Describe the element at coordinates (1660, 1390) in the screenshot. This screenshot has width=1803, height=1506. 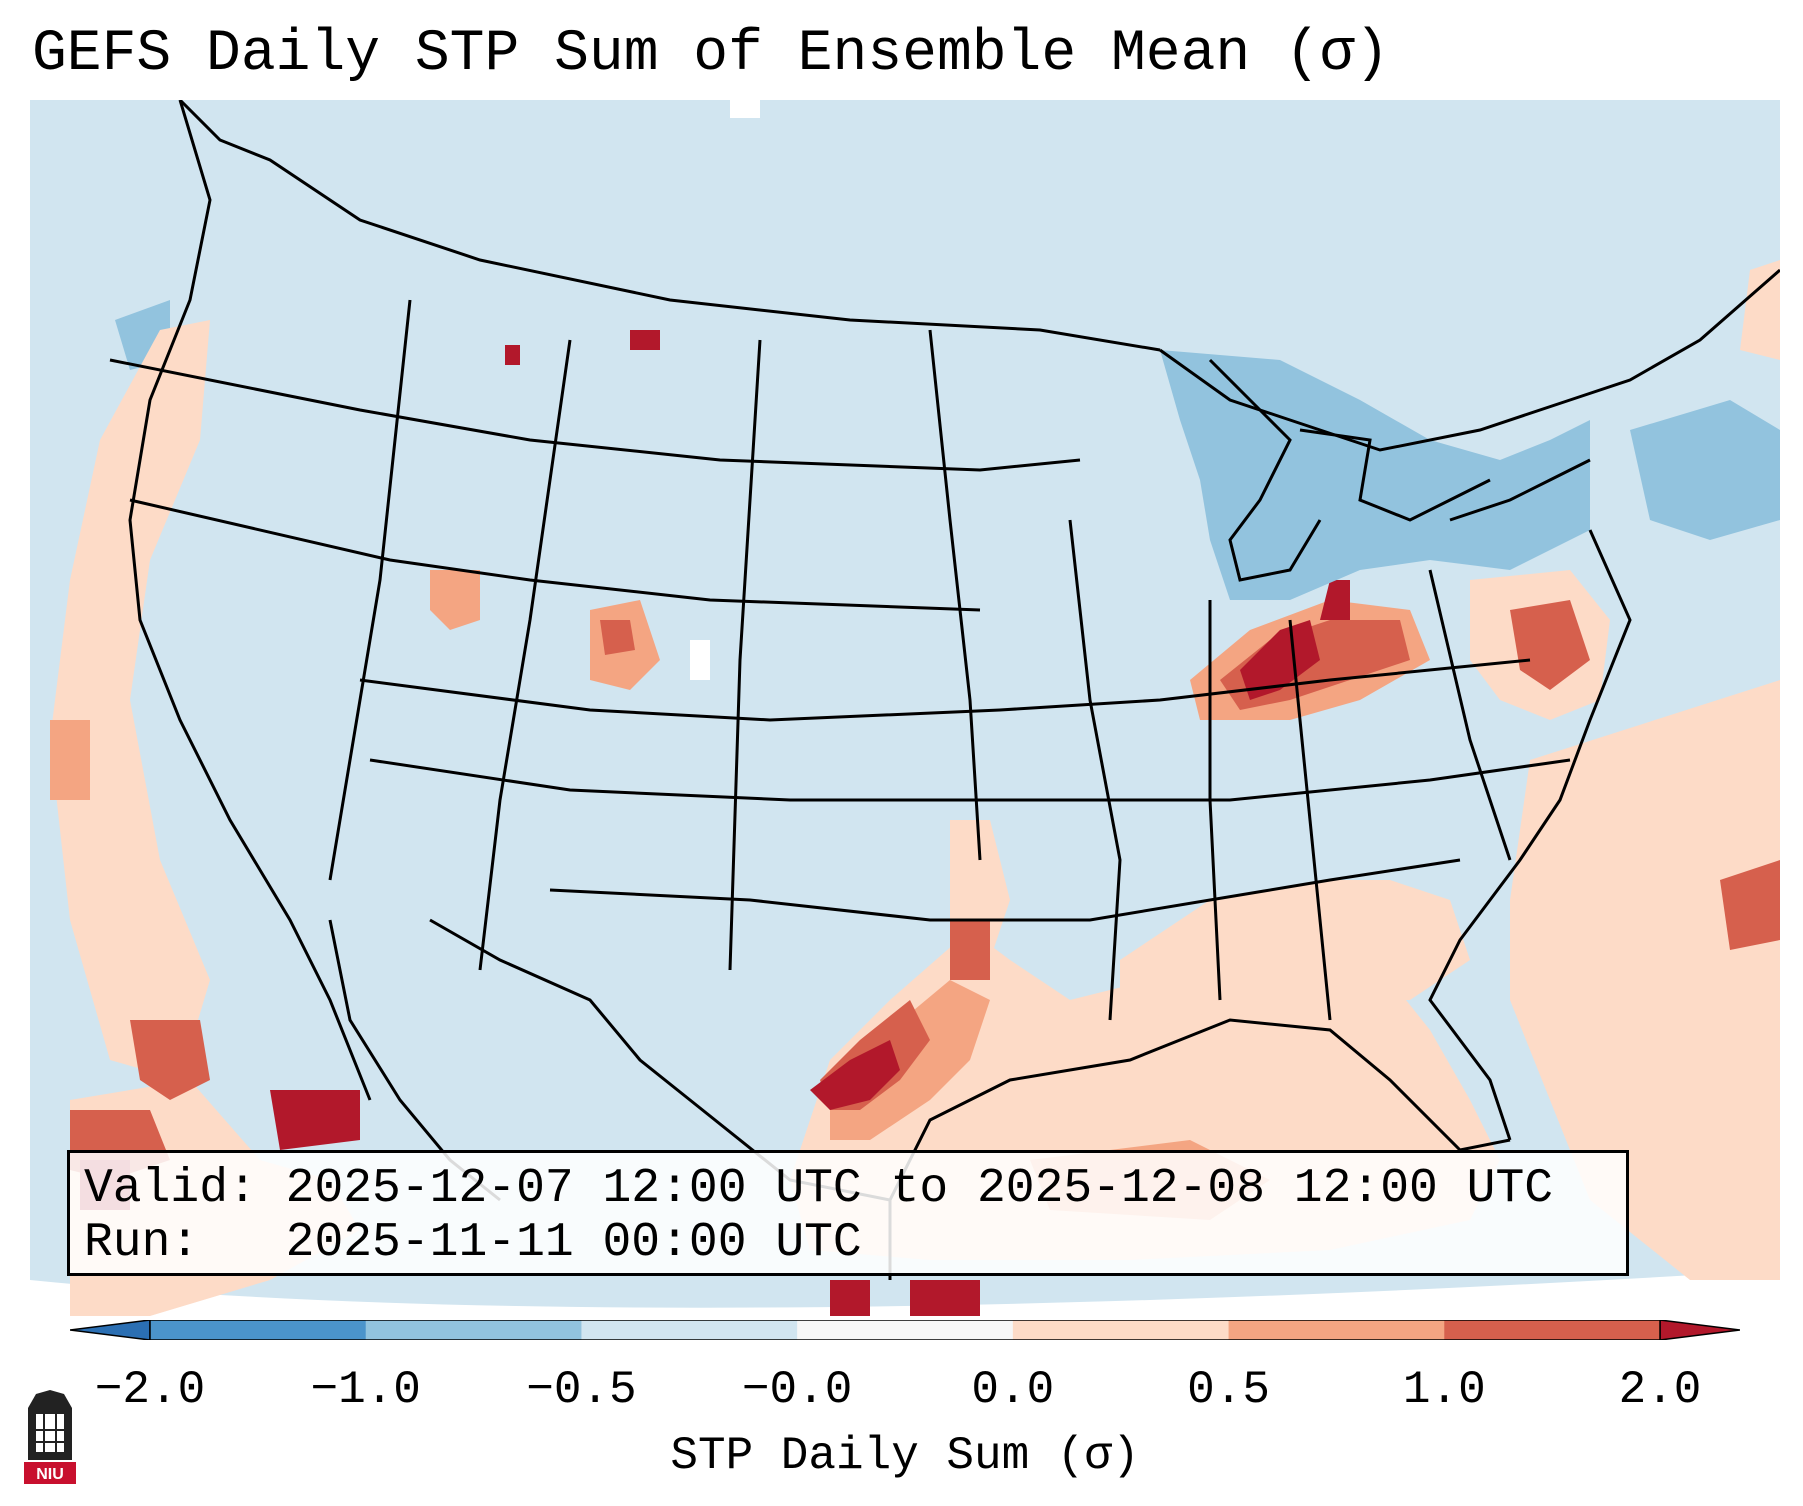
I see `colorbar-tick-label: 2.0` at that location.